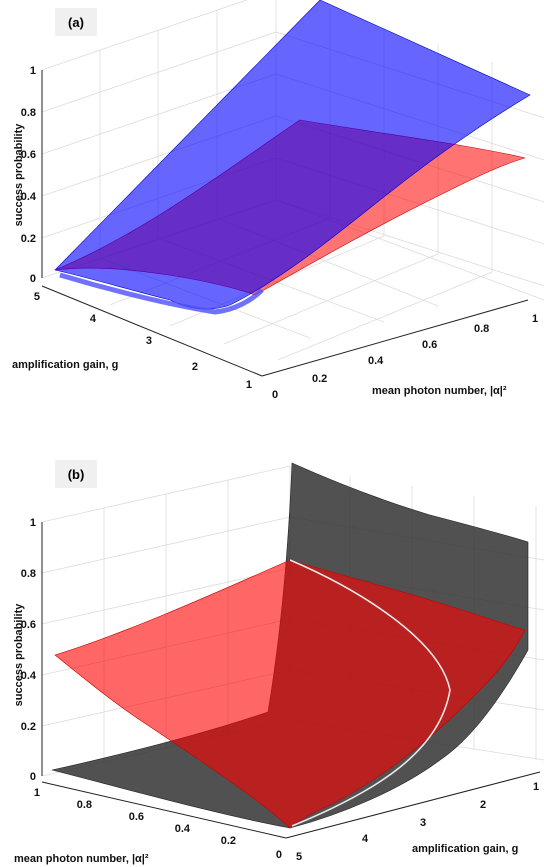  What do you see at coordinates (65, 365) in the screenshot?
I see `panel-a-ylabel: amplification gain, g` at bounding box center [65, 365].